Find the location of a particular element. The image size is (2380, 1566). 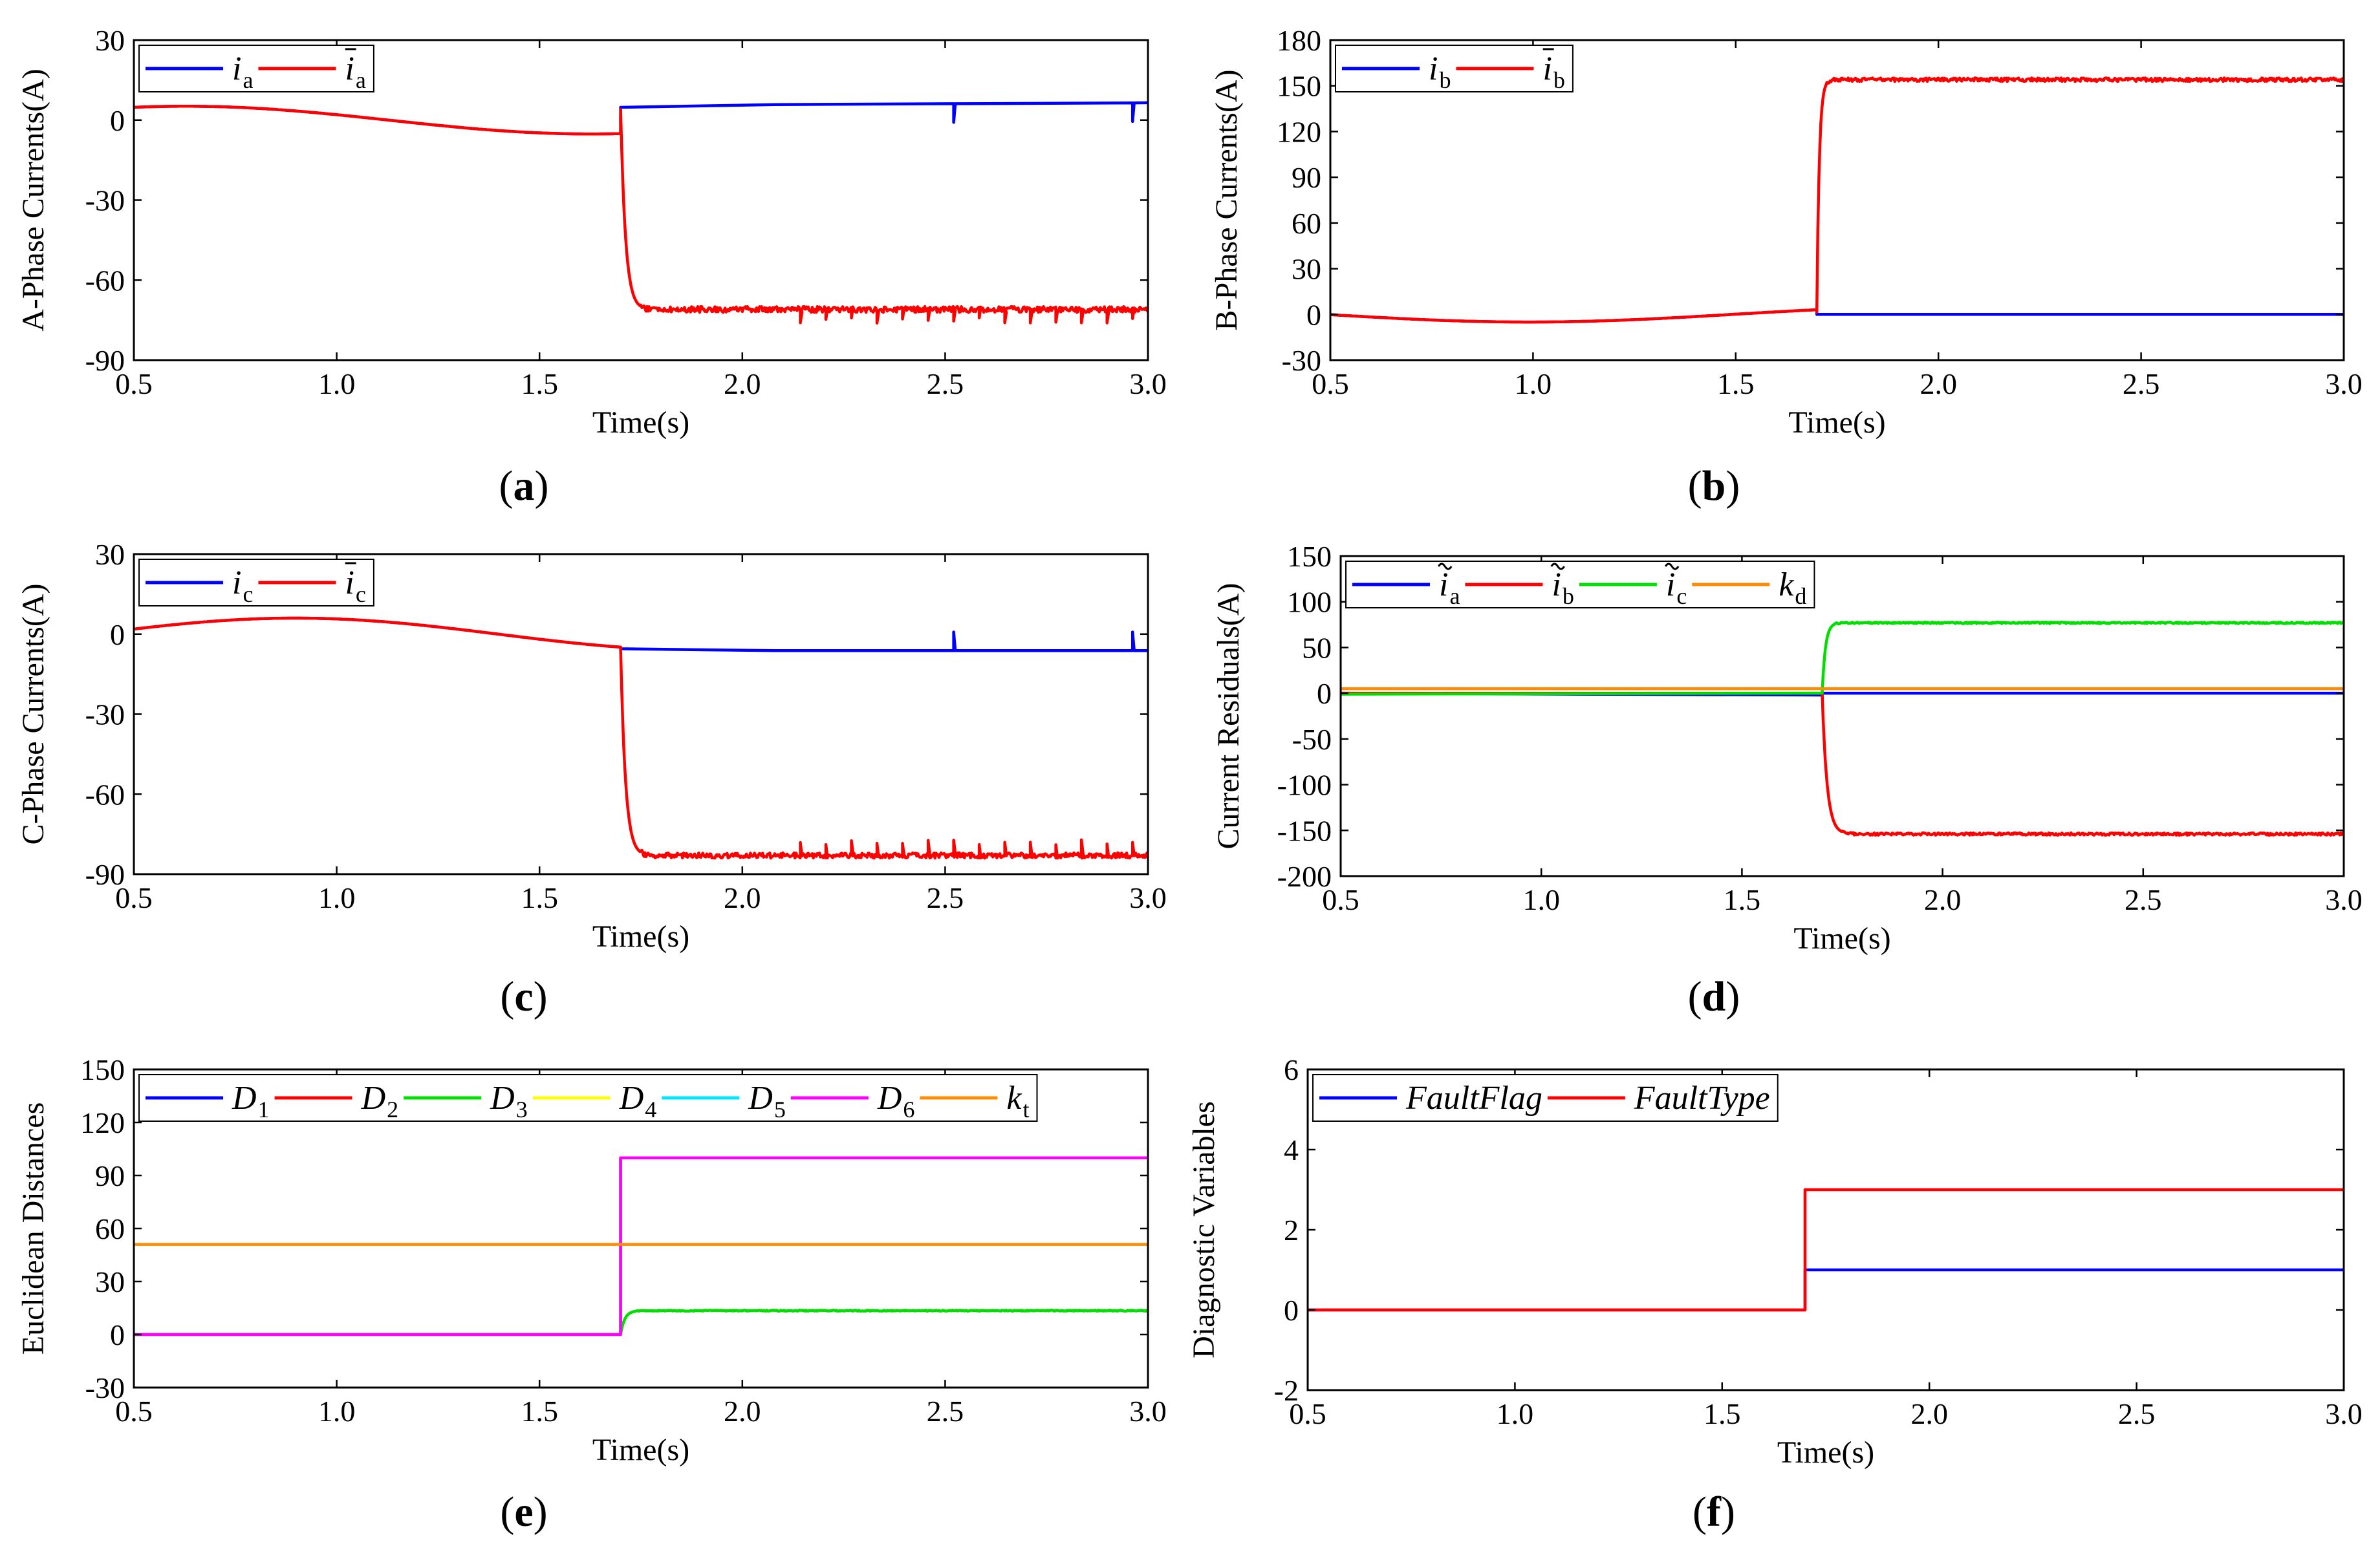

legend-label-base: k is located at coordinates (1014, 1098).